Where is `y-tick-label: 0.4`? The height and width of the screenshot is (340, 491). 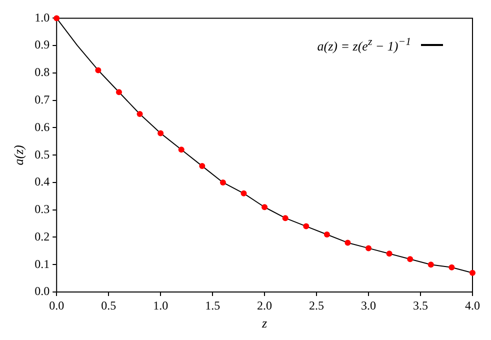 y-tick-label: 0.4 is located at coordinates (42, 181).